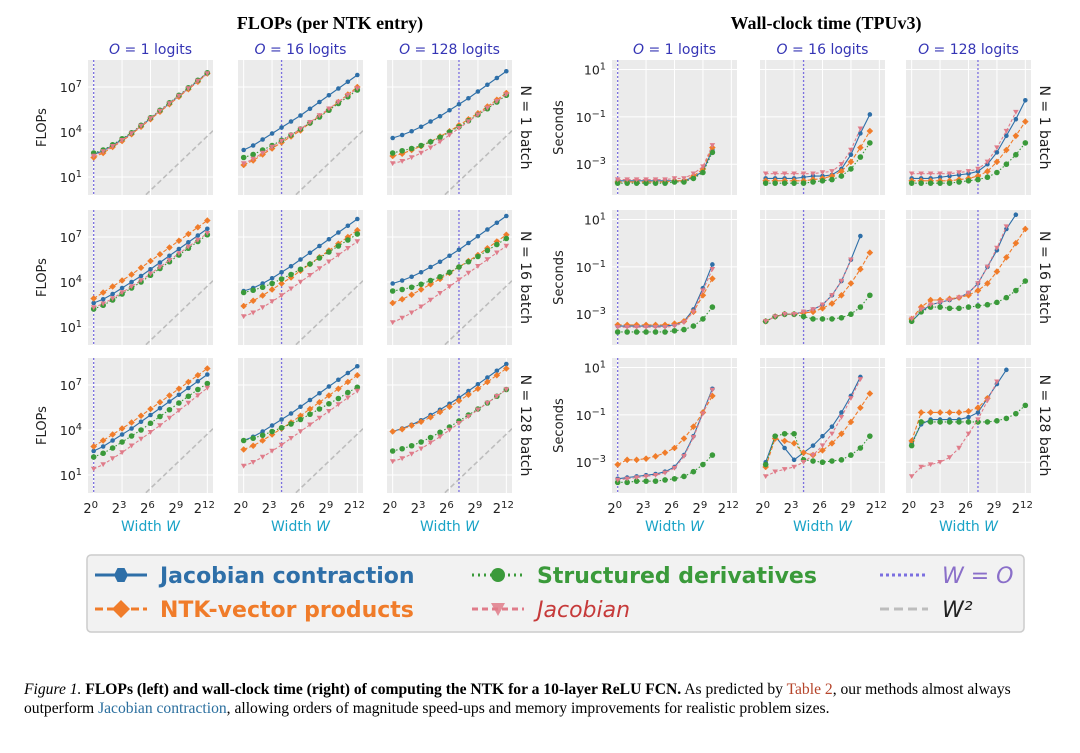 This screenshot has width=1080, height=753. What do you see at coordinates (657, 437) in the screenshot?
I see `panel: 10−3 10−1 101 20 23 26 29 212` at bounding box center [657, 437].